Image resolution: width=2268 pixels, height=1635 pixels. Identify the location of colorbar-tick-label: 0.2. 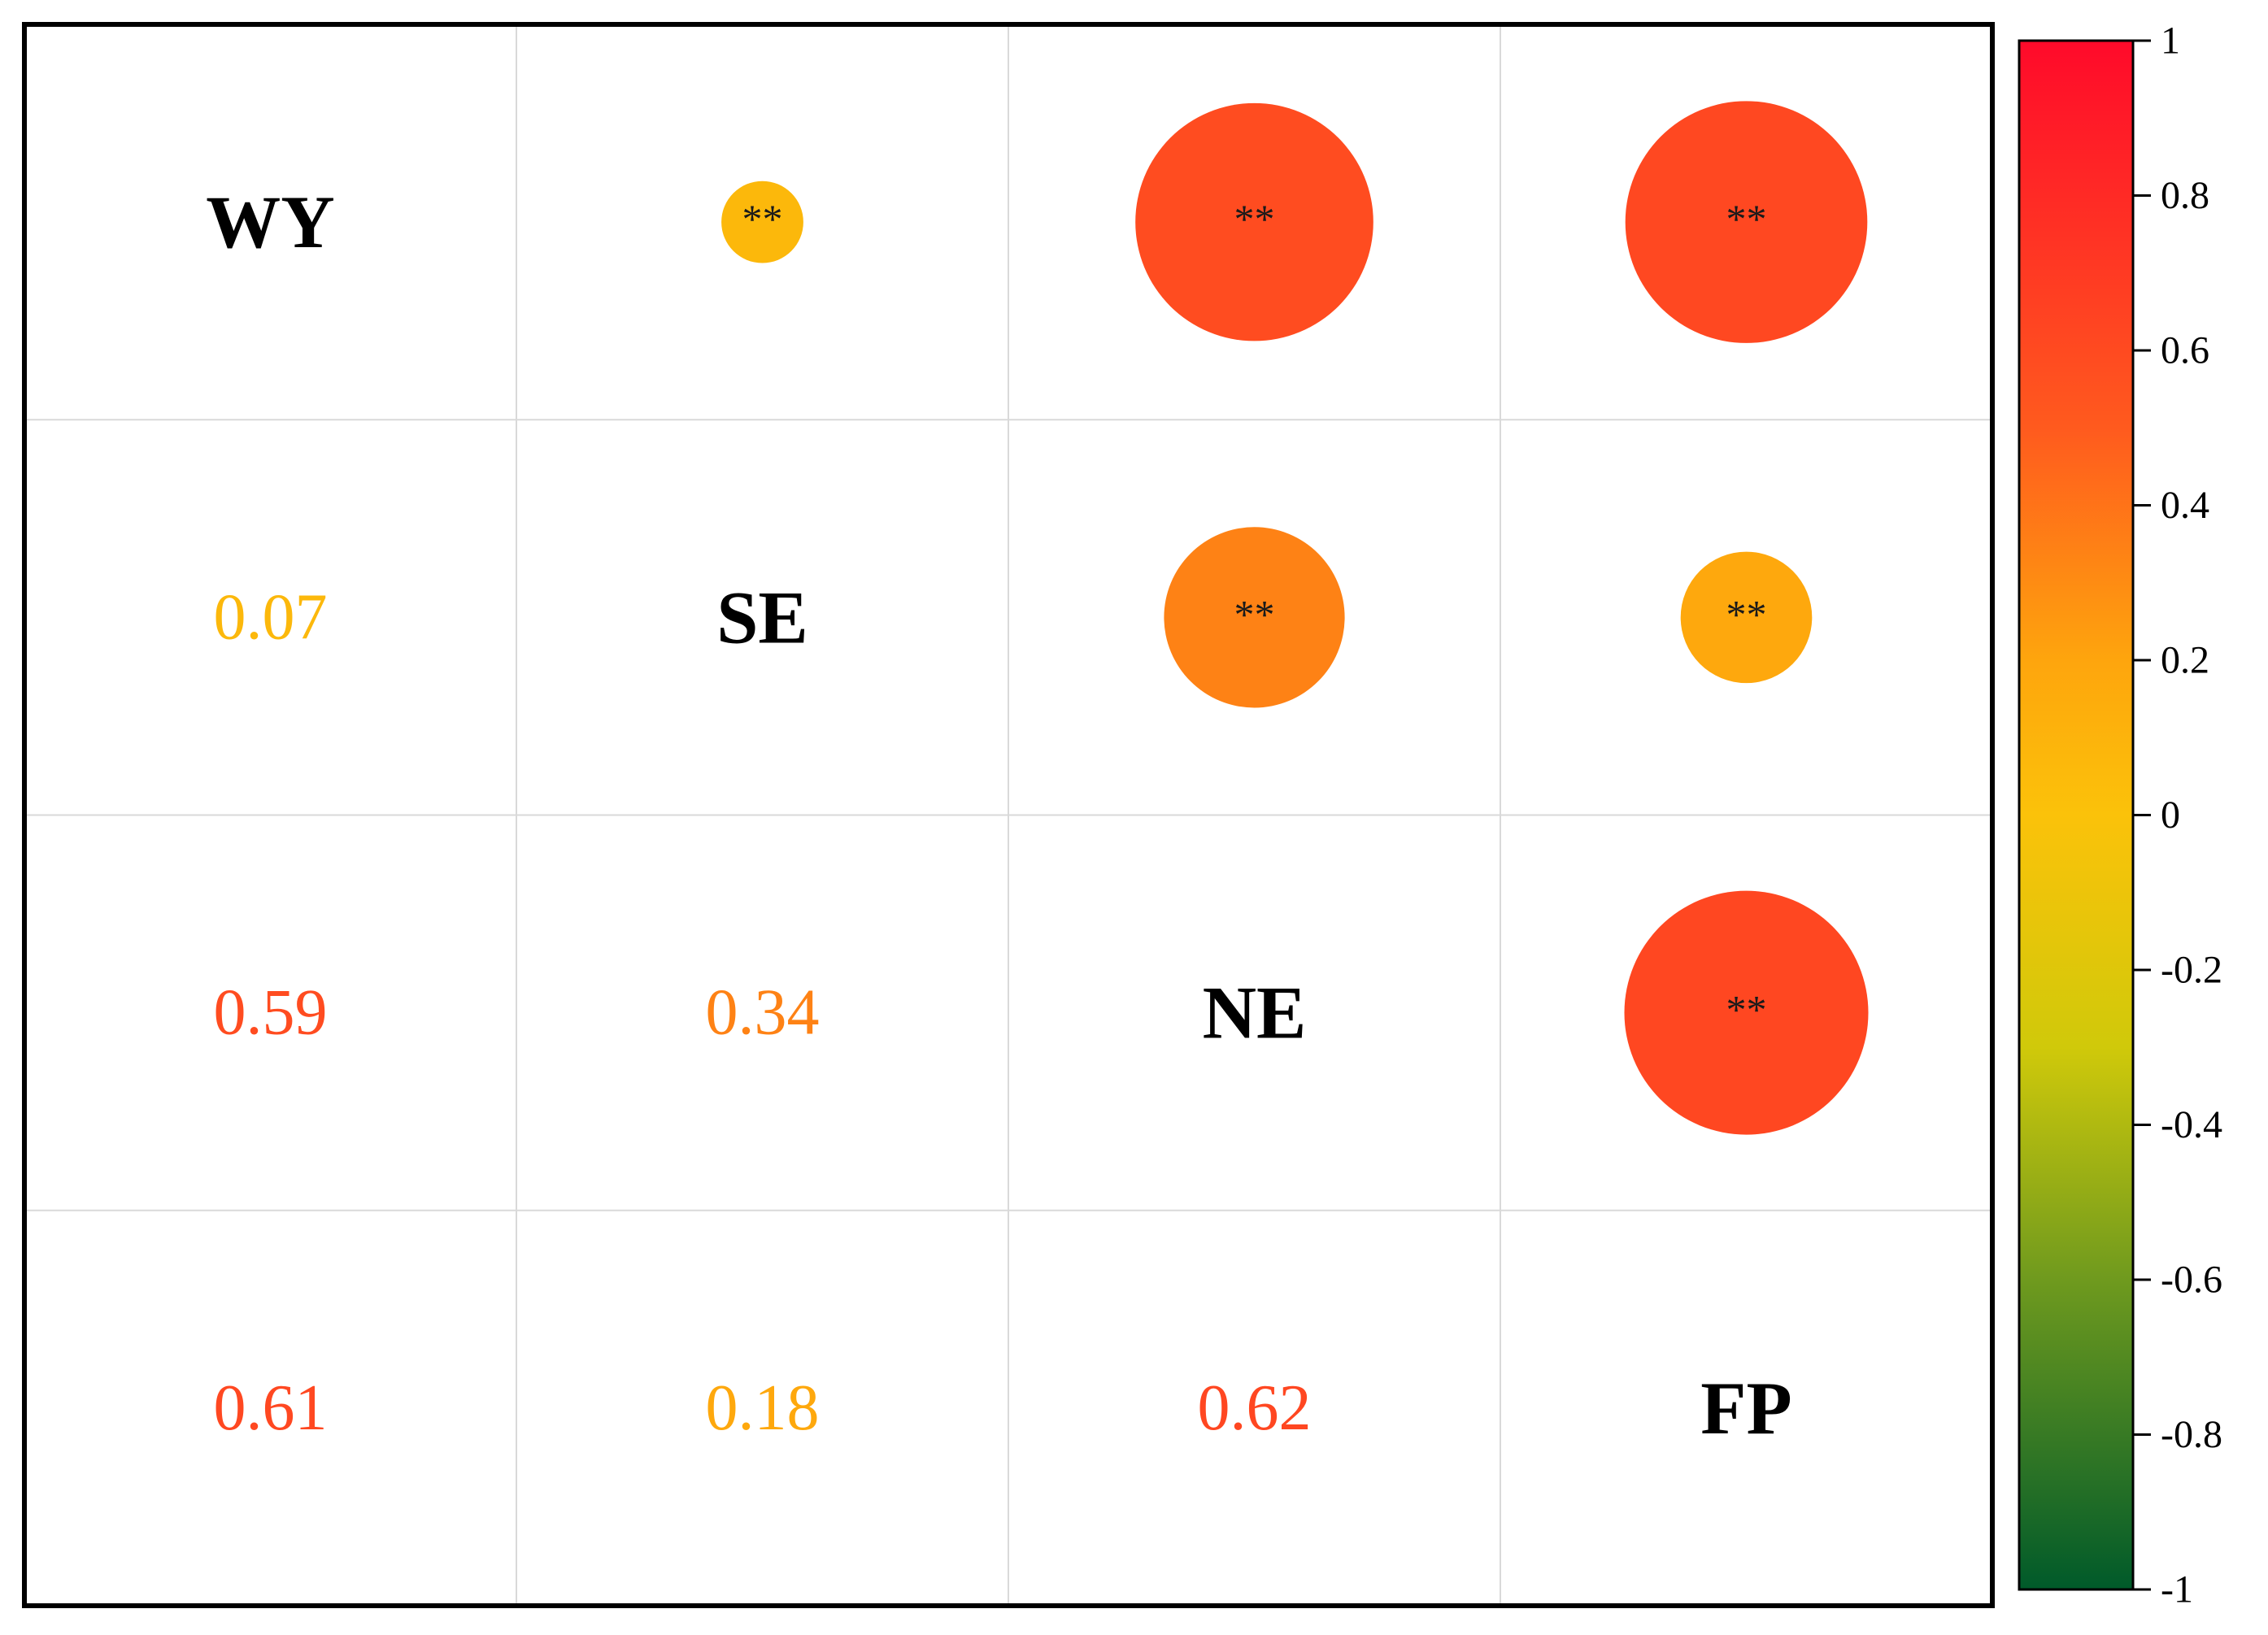
(2185, 660).